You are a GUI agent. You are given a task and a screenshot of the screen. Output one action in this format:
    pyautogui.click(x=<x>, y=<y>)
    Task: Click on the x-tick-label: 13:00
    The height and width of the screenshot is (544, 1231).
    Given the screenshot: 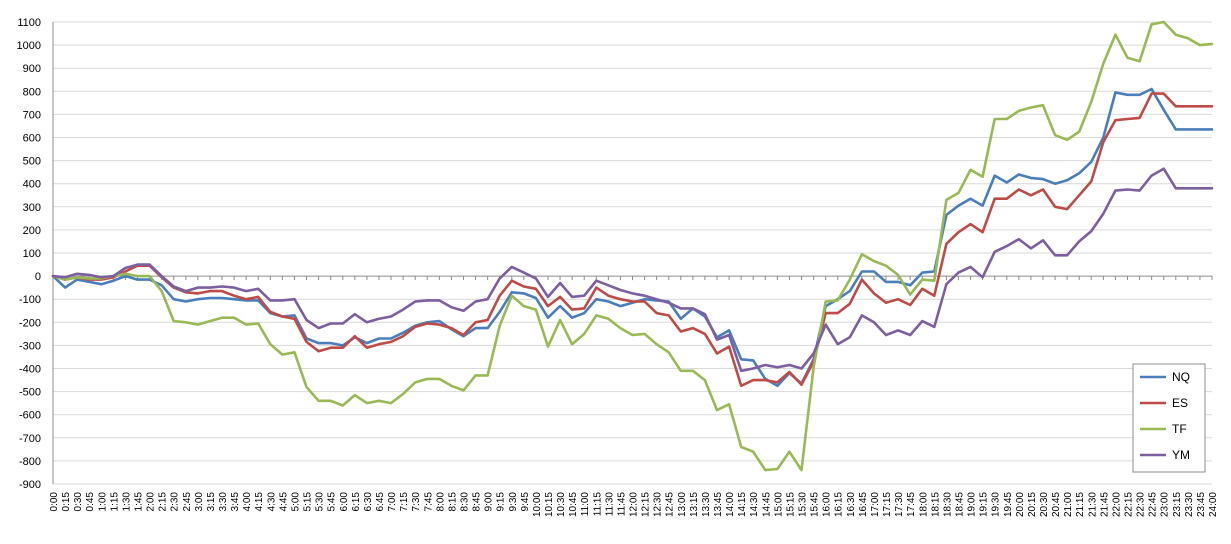 What is the action you would take?
    pyautogui.click(x=682, y=504)
    